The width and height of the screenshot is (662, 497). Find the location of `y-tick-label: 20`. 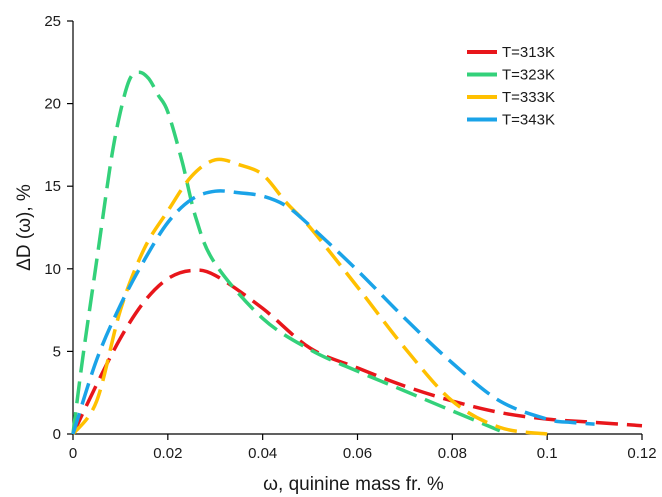

y-tick-label: 20 is located at coordinates (52, 104).